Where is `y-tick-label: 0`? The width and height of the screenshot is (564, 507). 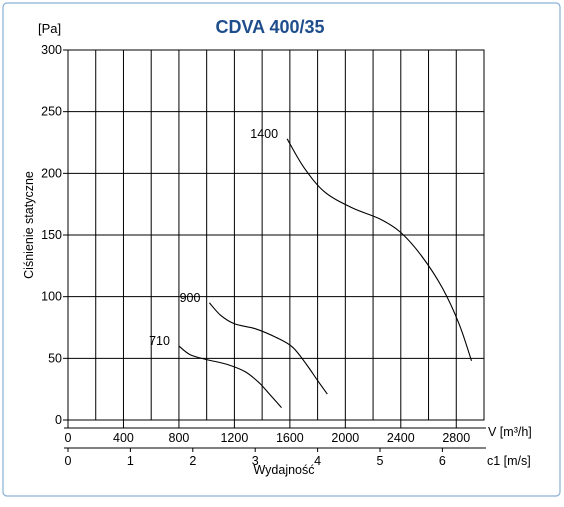
y-tick-label: 0 is located at coordinates (58, 420).